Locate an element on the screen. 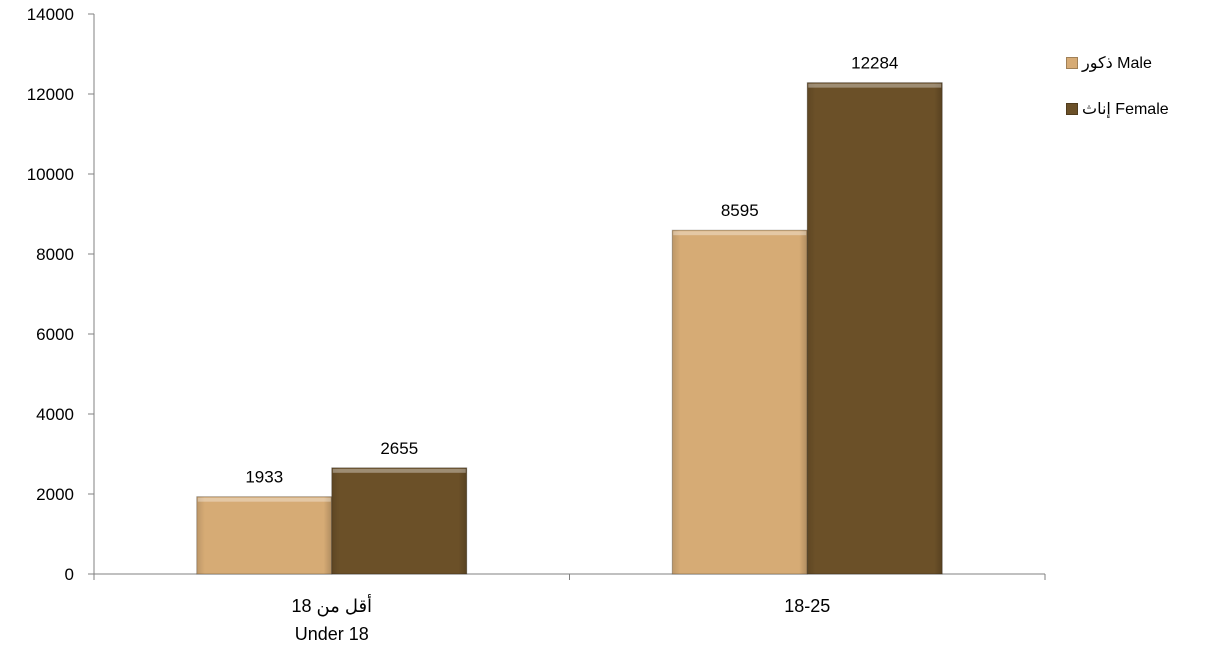 Image resolution: width=1225 pixels, height=648 pixels. x-category-label: 18-25 is located at coordinates (807, 606).